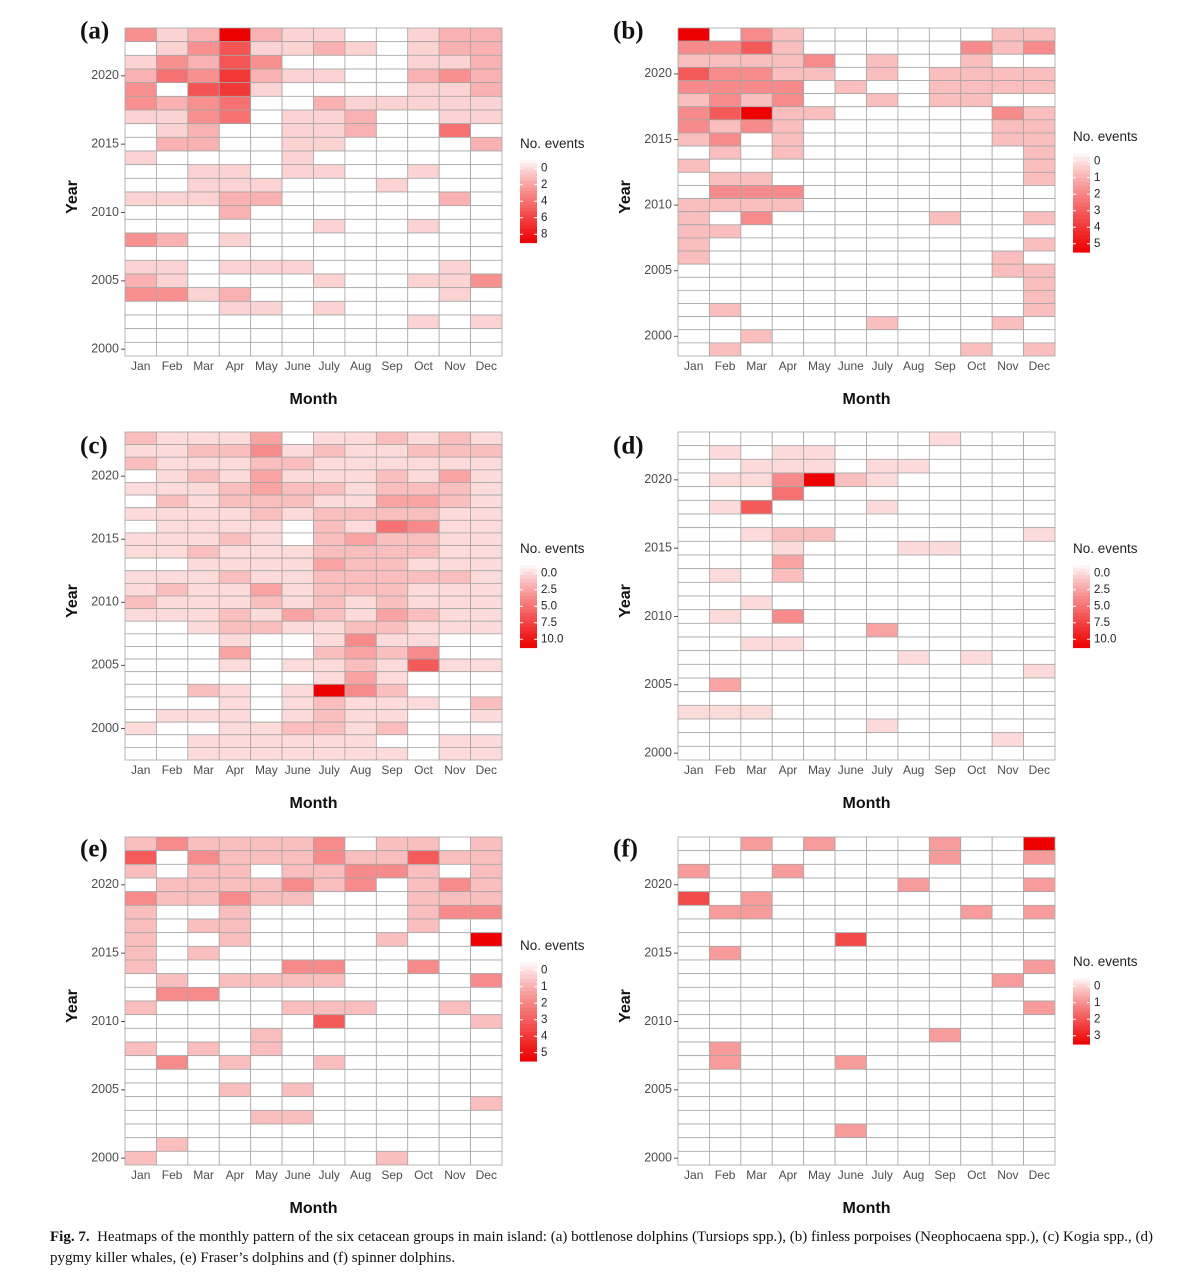 Image resolution: width=1192 pixels, height=1286 pixels. Describe the element at coordinates (298, 1175) in the screenshot. I see `x-tick-label: June` at that location.